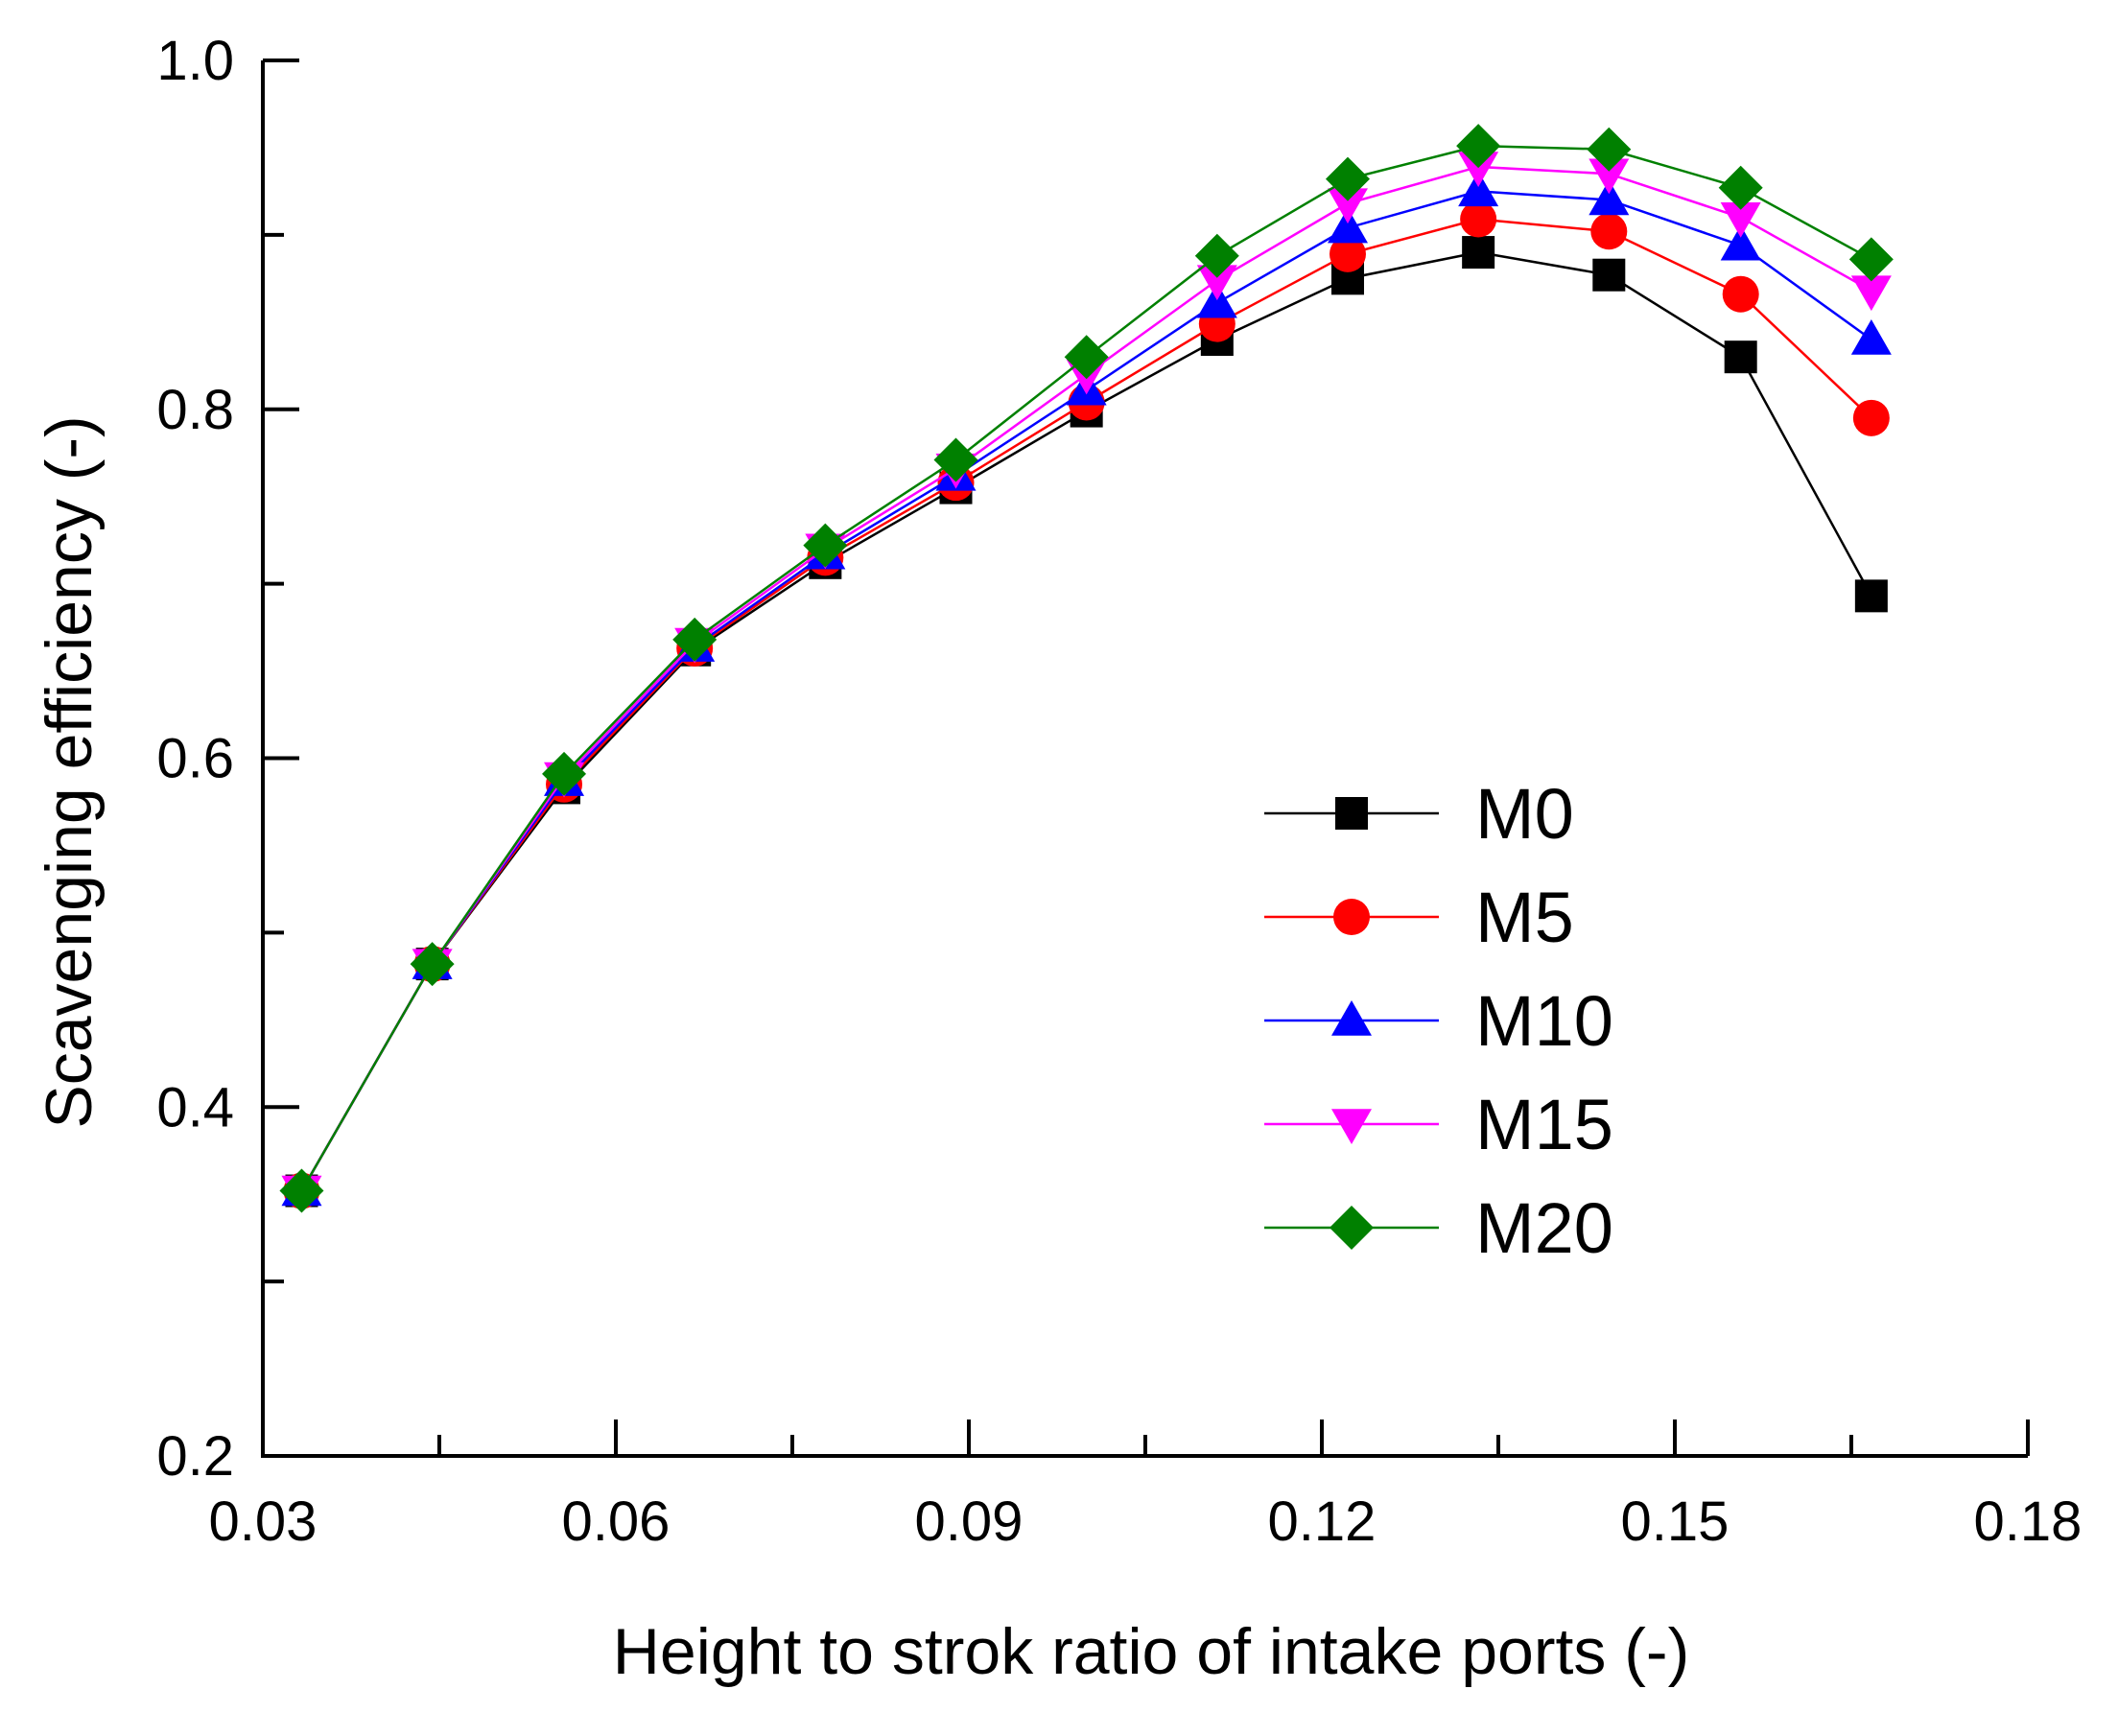 Image resolution: width=2118 pixels, height=1736 pixels. I want to click on y-tick-label: 0.2, so click(195, 1456).